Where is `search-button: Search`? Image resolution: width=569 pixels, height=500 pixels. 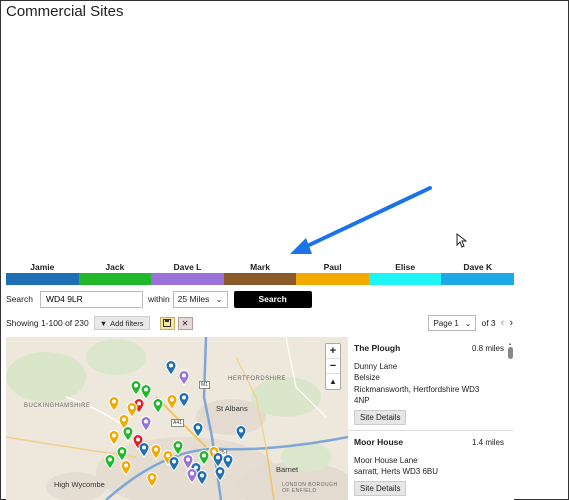 search-button: Search is located at coordinates (272, 299).